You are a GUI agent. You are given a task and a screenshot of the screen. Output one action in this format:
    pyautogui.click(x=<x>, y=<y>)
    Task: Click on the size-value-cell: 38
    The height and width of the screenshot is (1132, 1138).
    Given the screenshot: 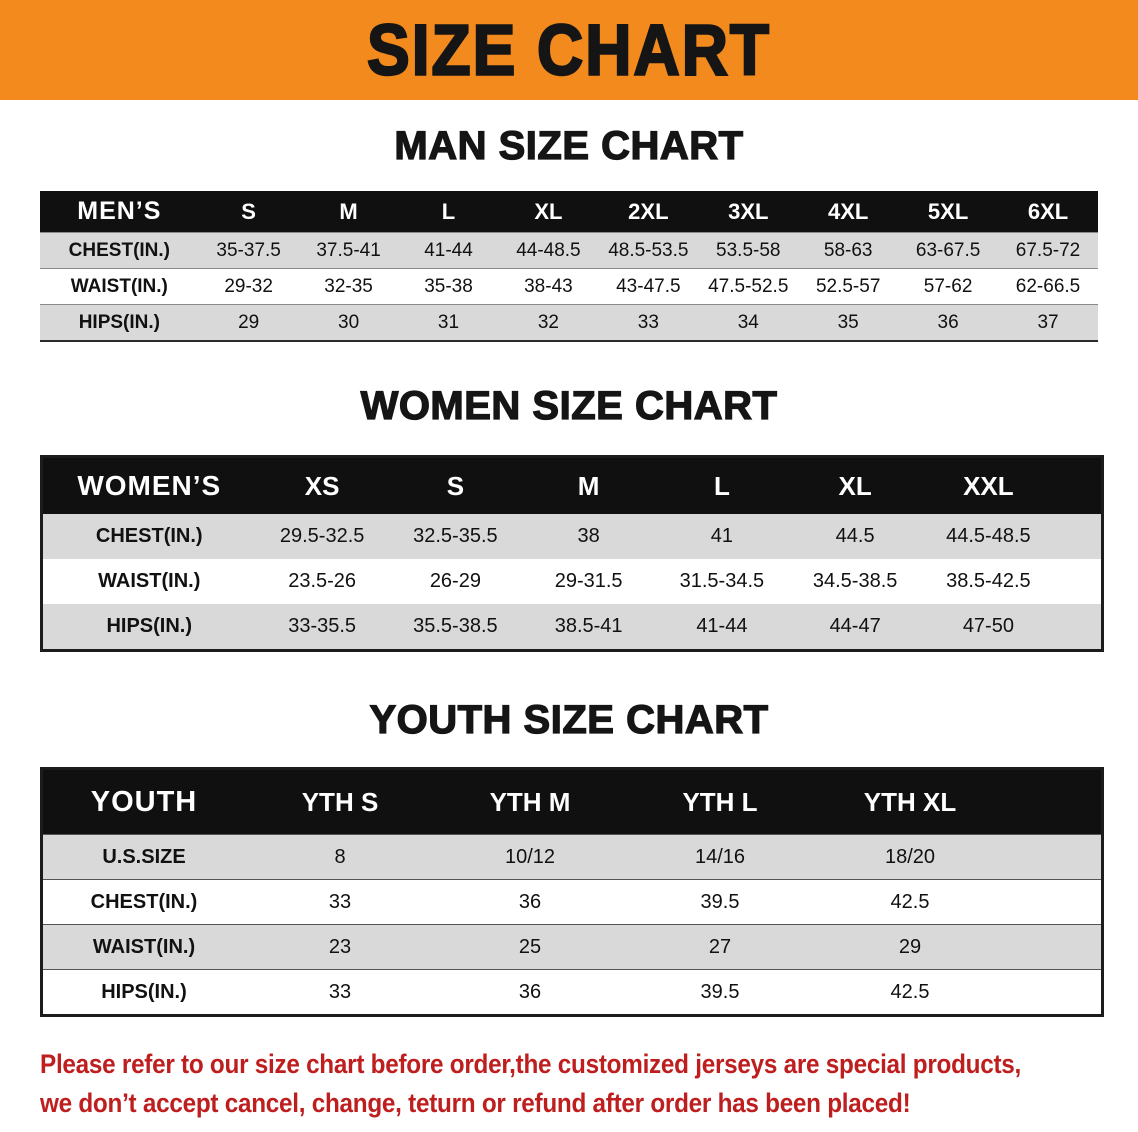 What is the action you would take?
    pyautogui.click(x=588, y=536)
    